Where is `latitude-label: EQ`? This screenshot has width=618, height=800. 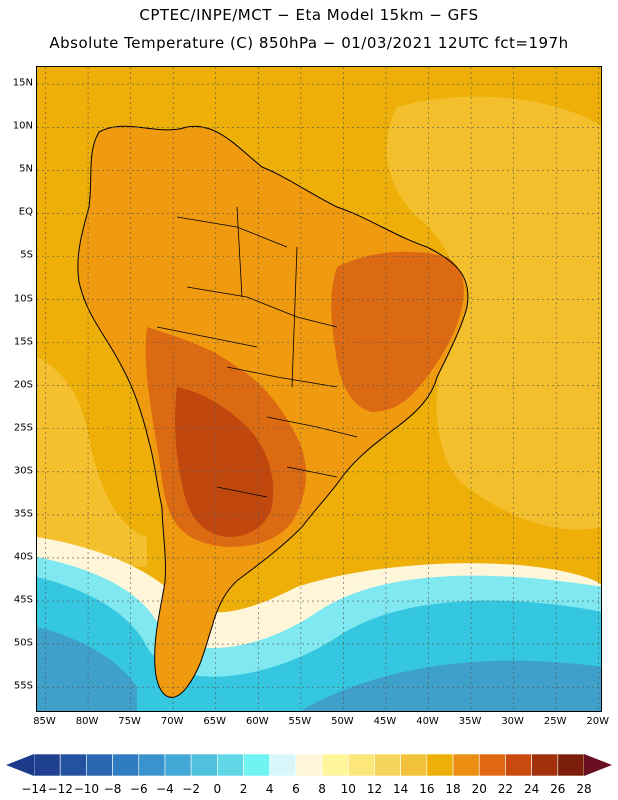
latitude-label: EQ is located at coordinates (25, 212).